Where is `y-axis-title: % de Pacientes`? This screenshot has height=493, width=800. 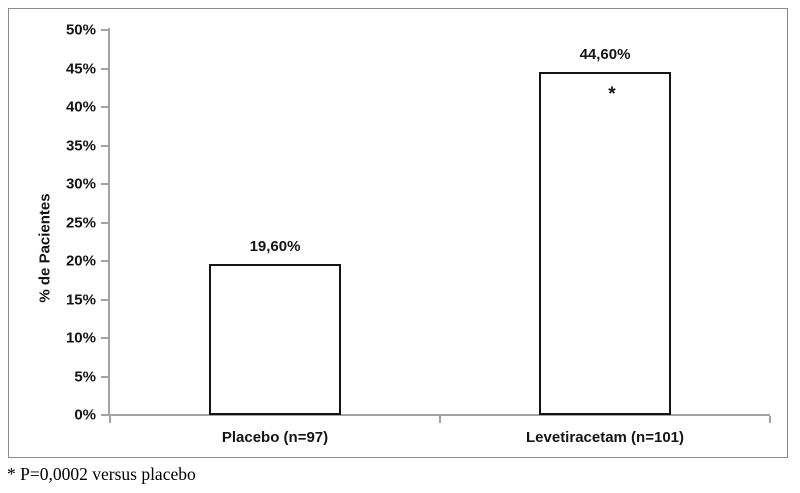 y-axis-title: % de Pacientes is located at coordinates (45, 248).